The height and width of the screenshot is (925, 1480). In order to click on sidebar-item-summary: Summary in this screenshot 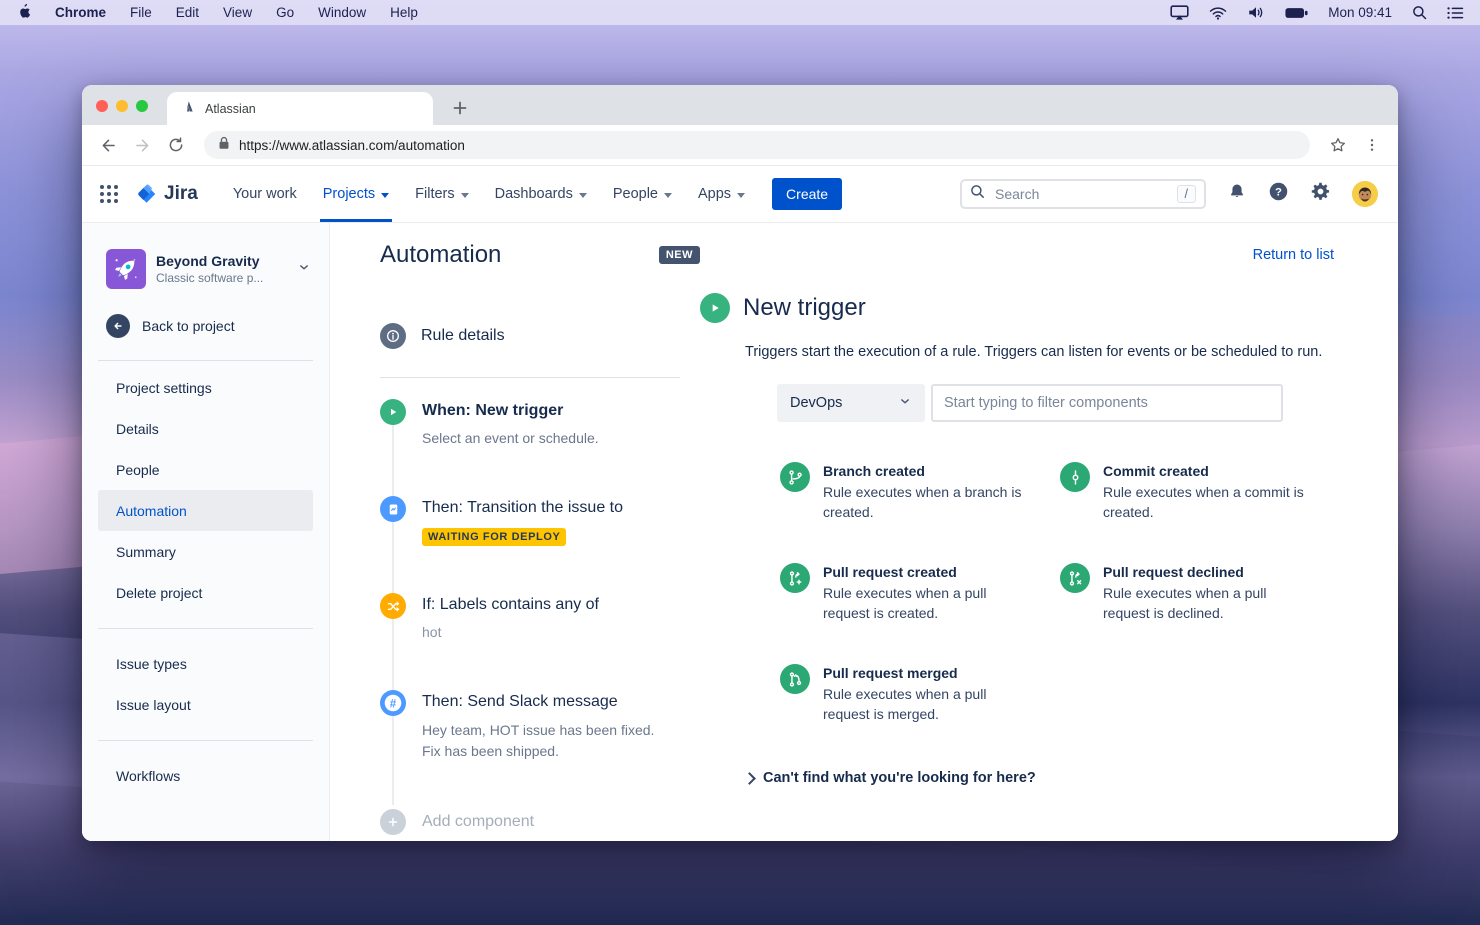, I will do `click(146, 551)`.